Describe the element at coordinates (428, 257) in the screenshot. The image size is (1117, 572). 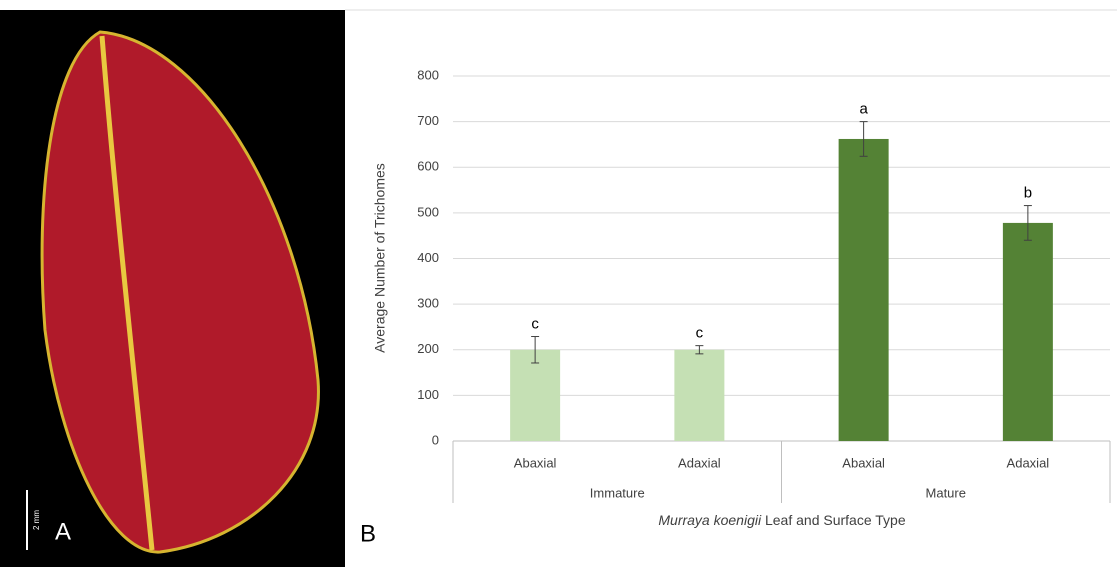
I see `y-tick-label: 400` at that location.